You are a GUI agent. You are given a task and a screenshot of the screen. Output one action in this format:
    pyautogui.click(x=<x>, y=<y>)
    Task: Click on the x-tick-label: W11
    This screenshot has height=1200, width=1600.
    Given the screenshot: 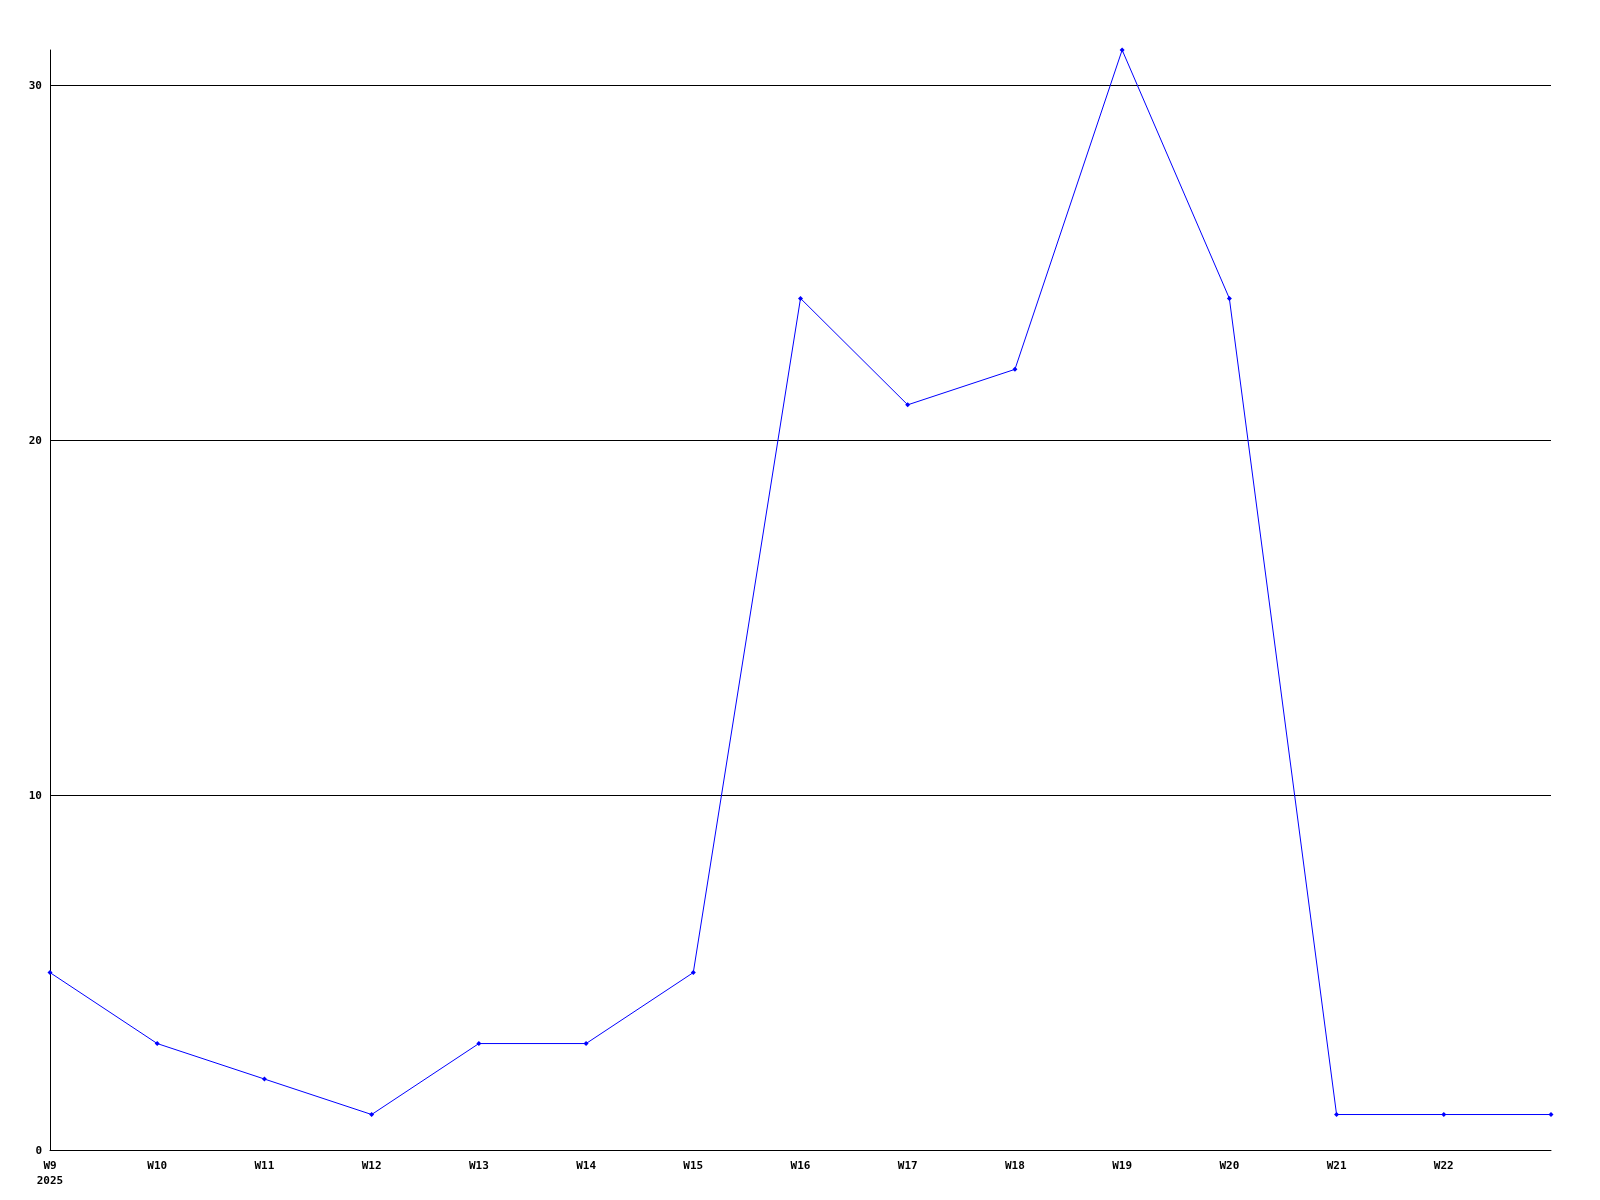 What is the action you would take?
    pyautogui.click(x=264, y=1165)
    